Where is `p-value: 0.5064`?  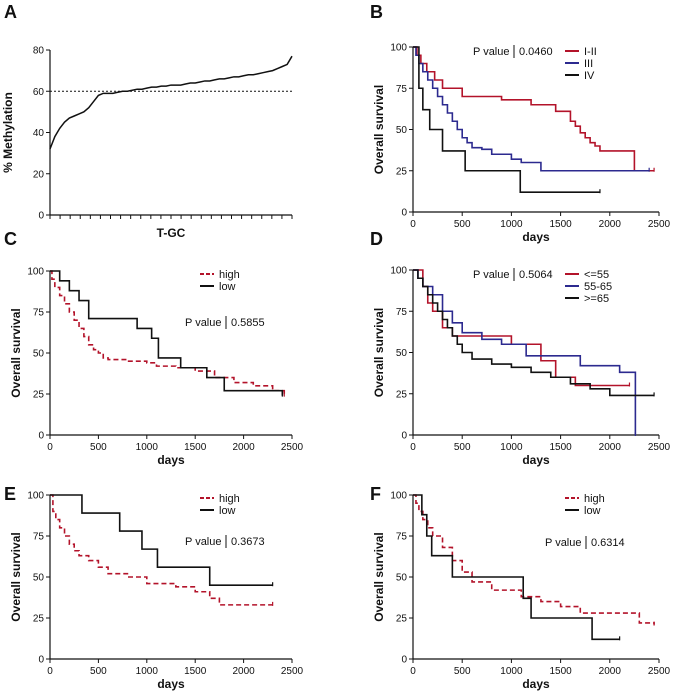
p-value: 0.5064 is located at coordinates (536, 275).